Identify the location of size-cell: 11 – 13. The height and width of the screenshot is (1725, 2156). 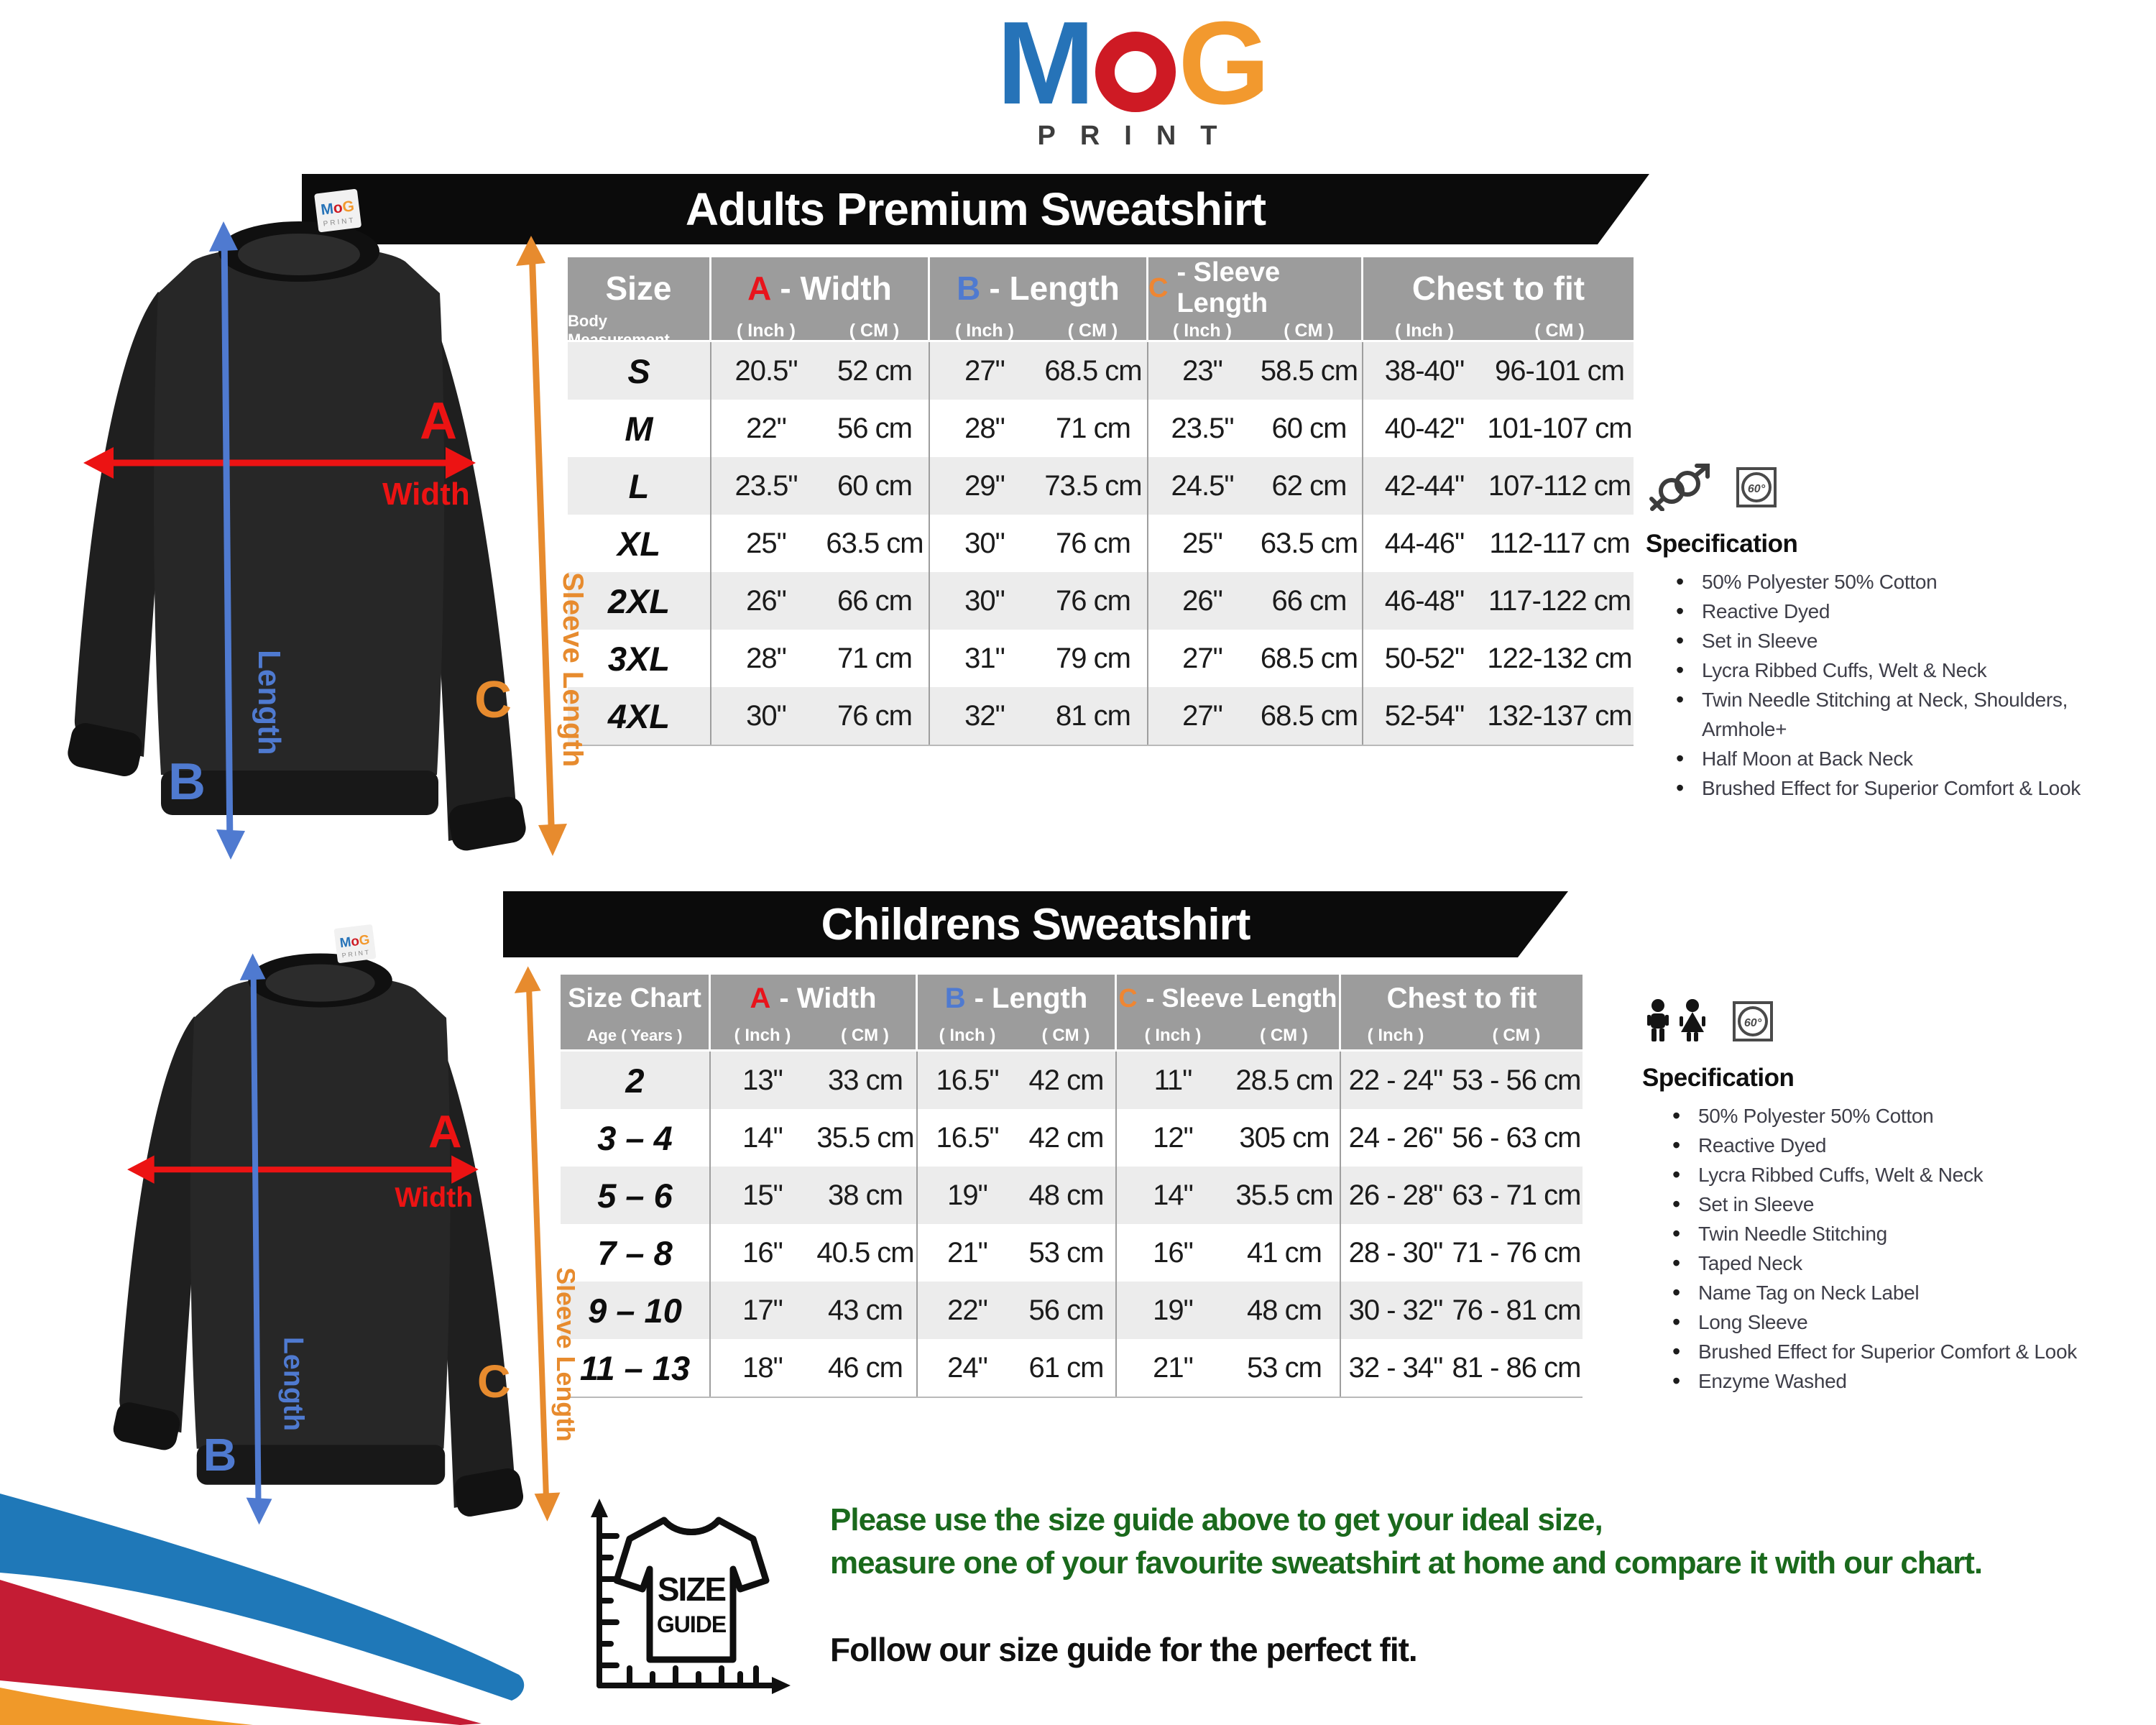
(636, 1368).